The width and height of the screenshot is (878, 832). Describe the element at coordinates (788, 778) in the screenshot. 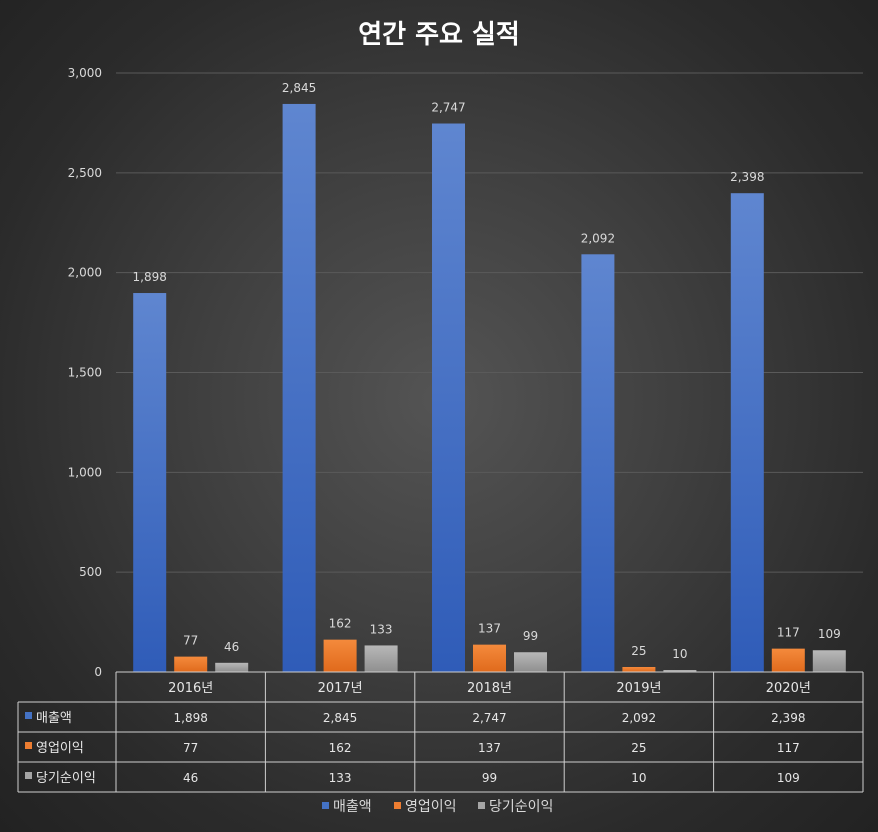

I see `table-cell: 109` at that location.